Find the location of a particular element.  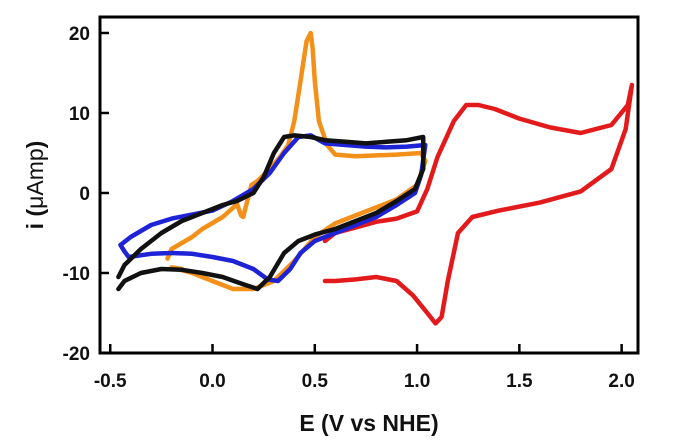

y-axis-title-main: i ( is located at coordinates (35, 219).